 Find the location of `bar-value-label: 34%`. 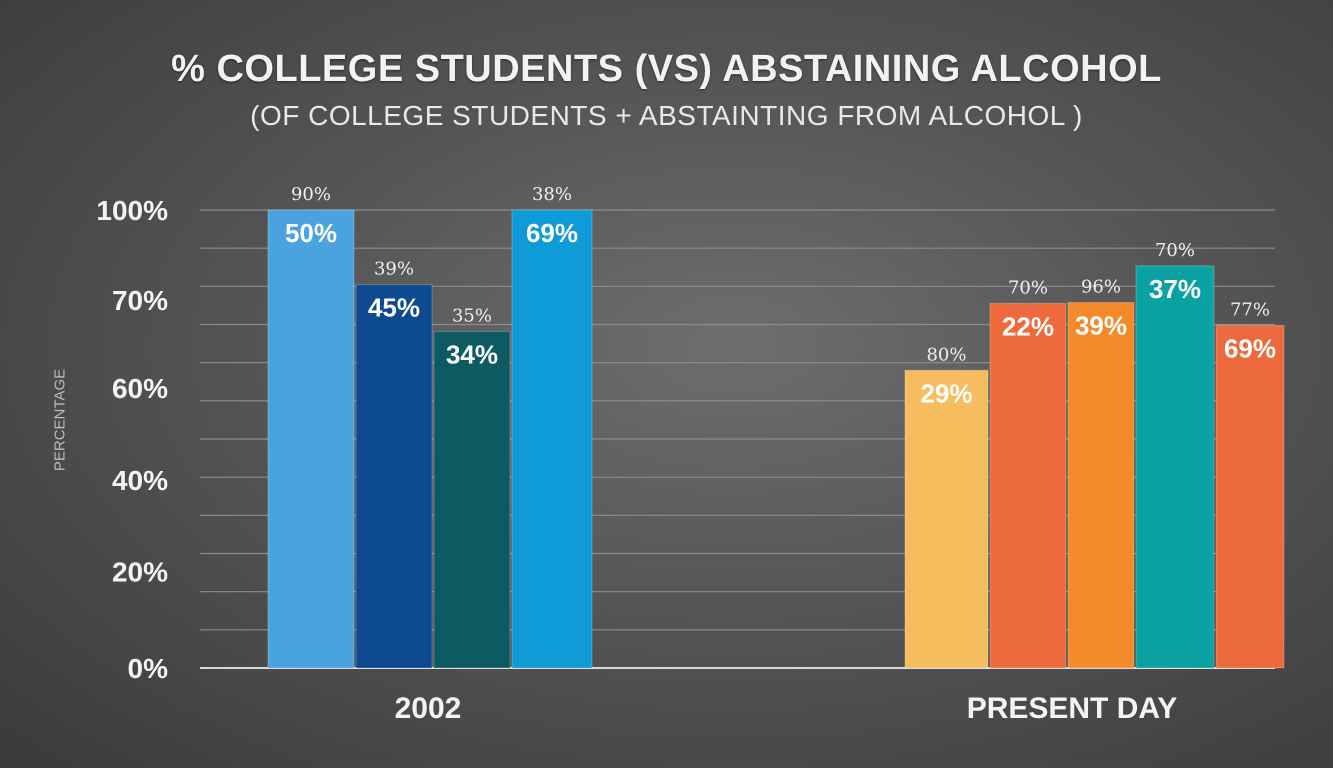

bar-value-label: 34% is located at coordinates (472, 354).